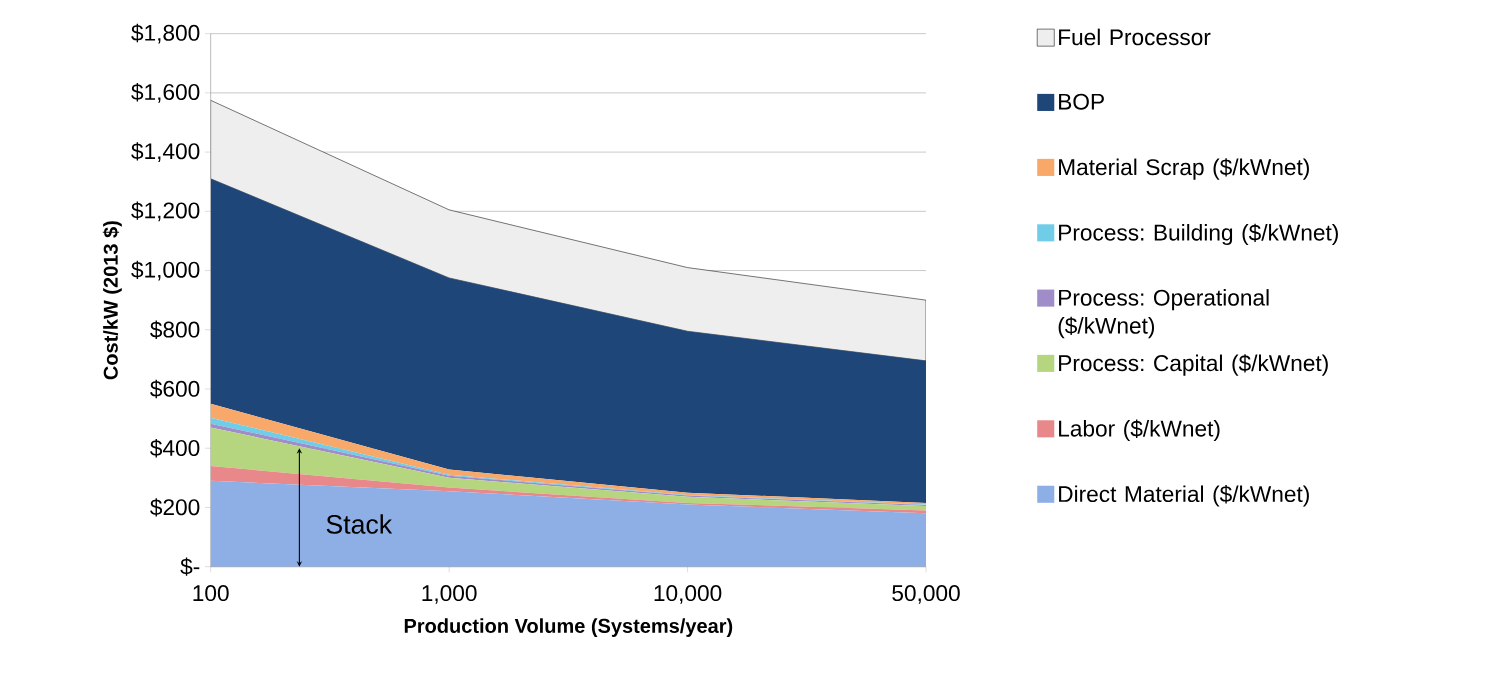 This screenshot has width=1507, height=697. Describe the element at coordinates (165, 211) in the screenshot. I see `y-tick-label: $1,200` at that location.